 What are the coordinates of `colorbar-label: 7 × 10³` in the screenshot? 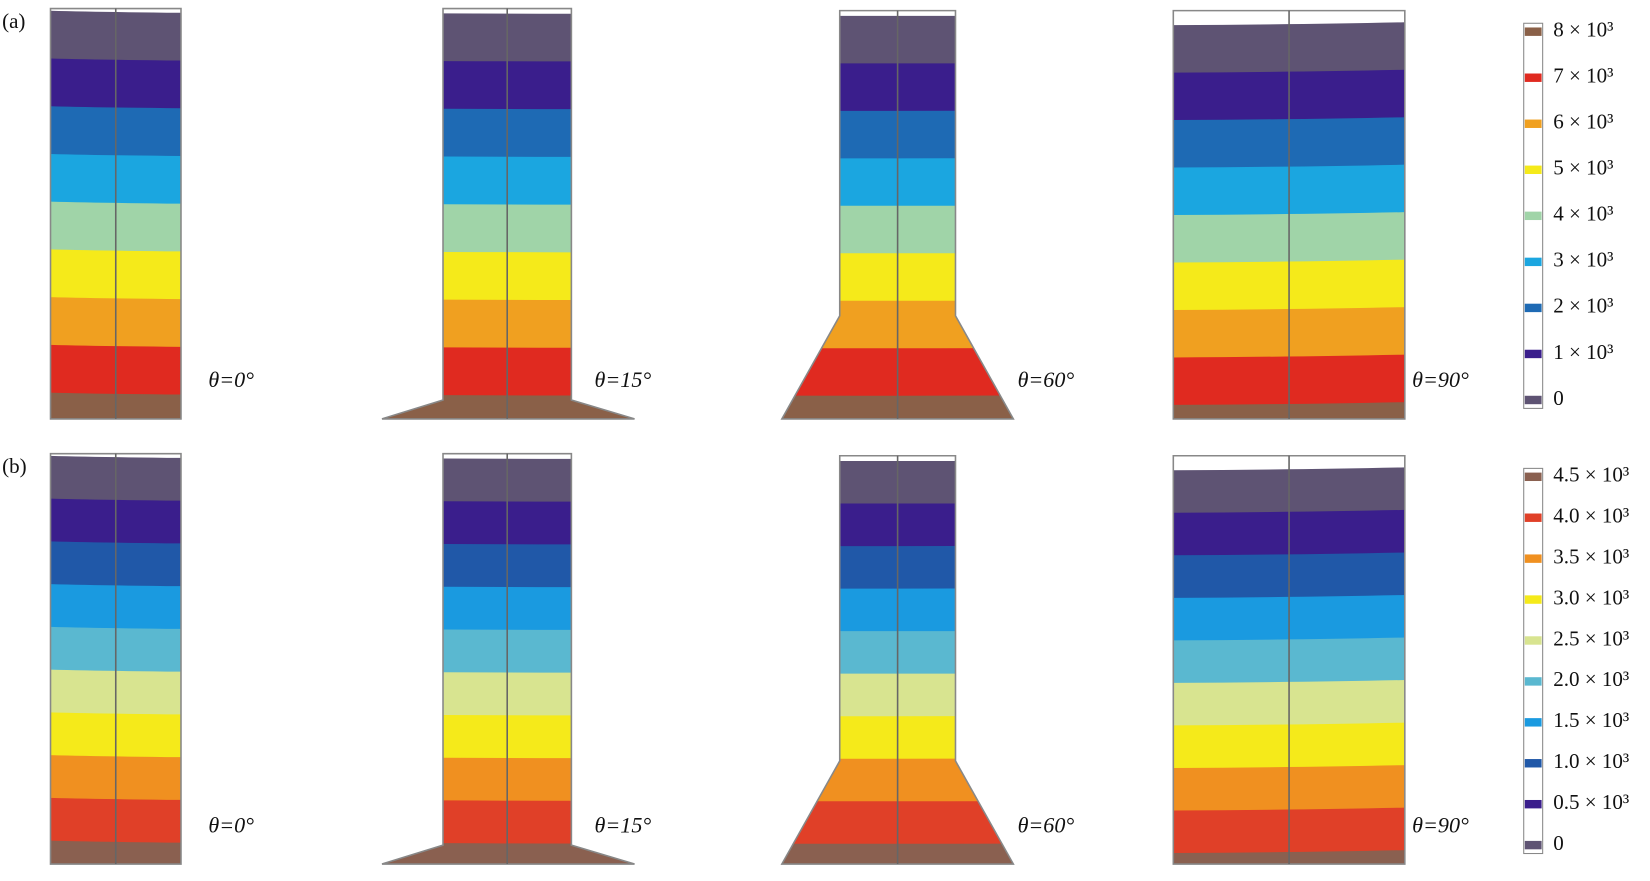 It's located at (1583, 76).